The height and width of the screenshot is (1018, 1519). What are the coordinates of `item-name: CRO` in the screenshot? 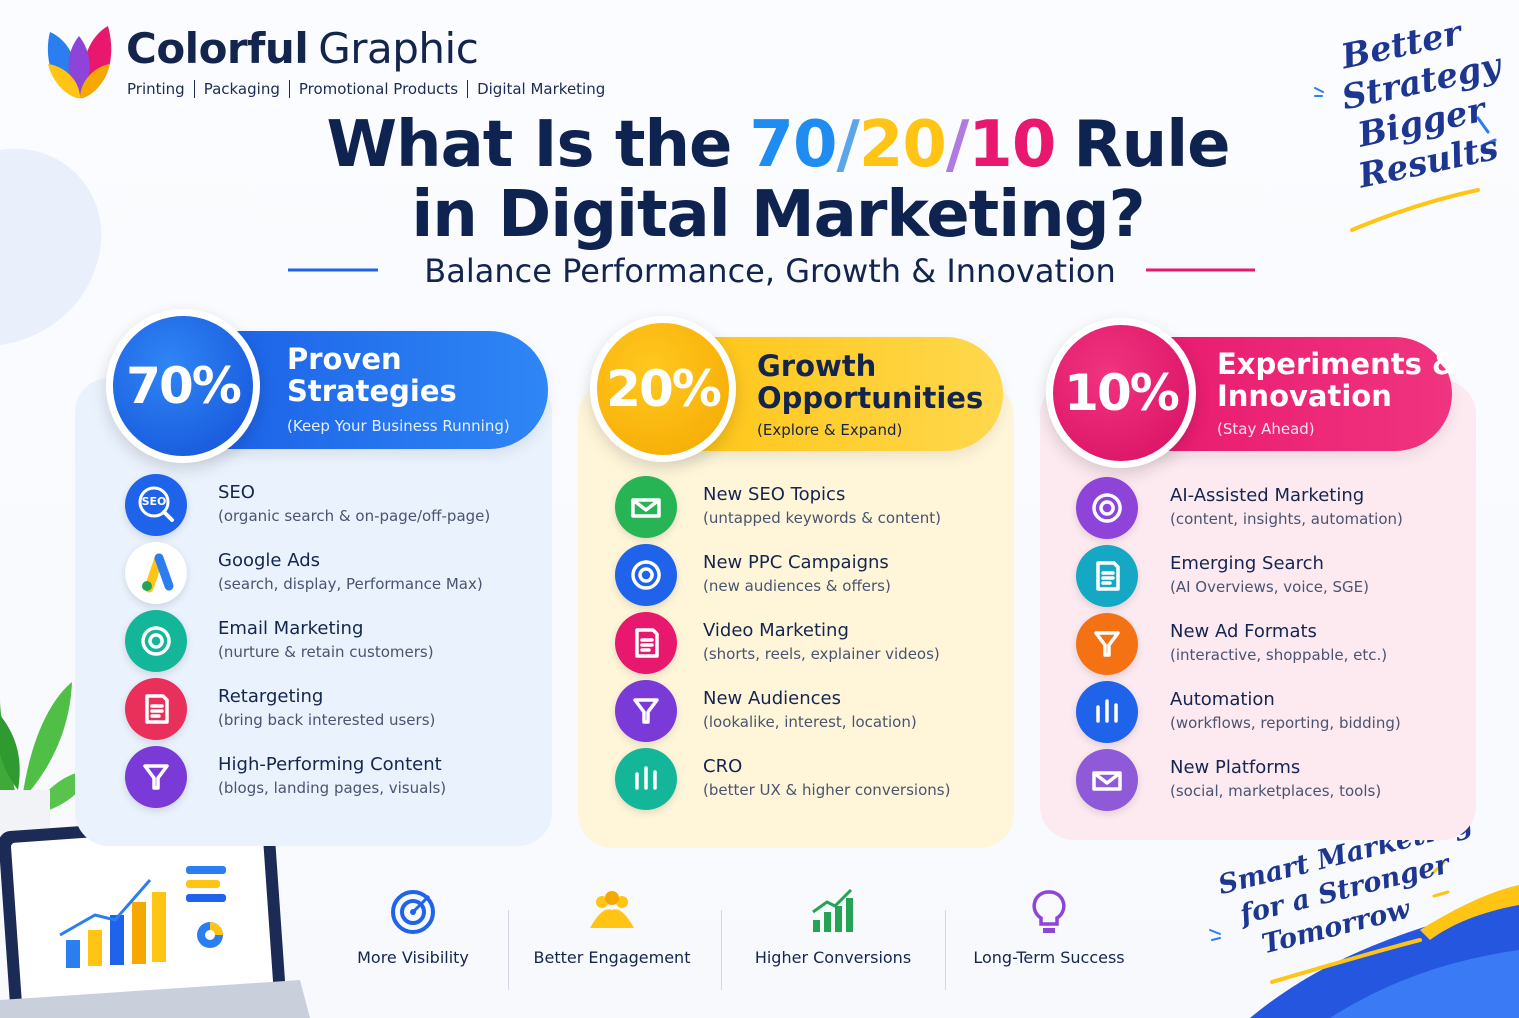 It's located at (723, 766).